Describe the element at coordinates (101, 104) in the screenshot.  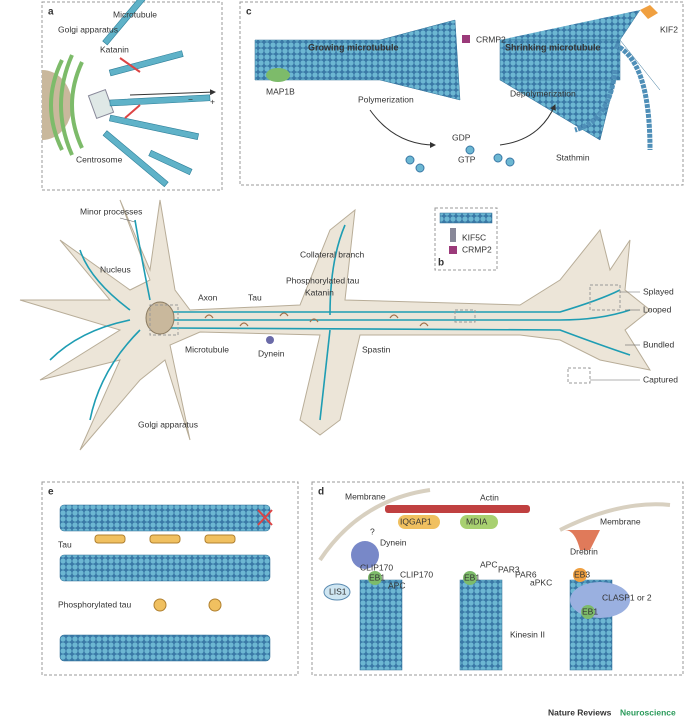
I see `centrosome` at that location.